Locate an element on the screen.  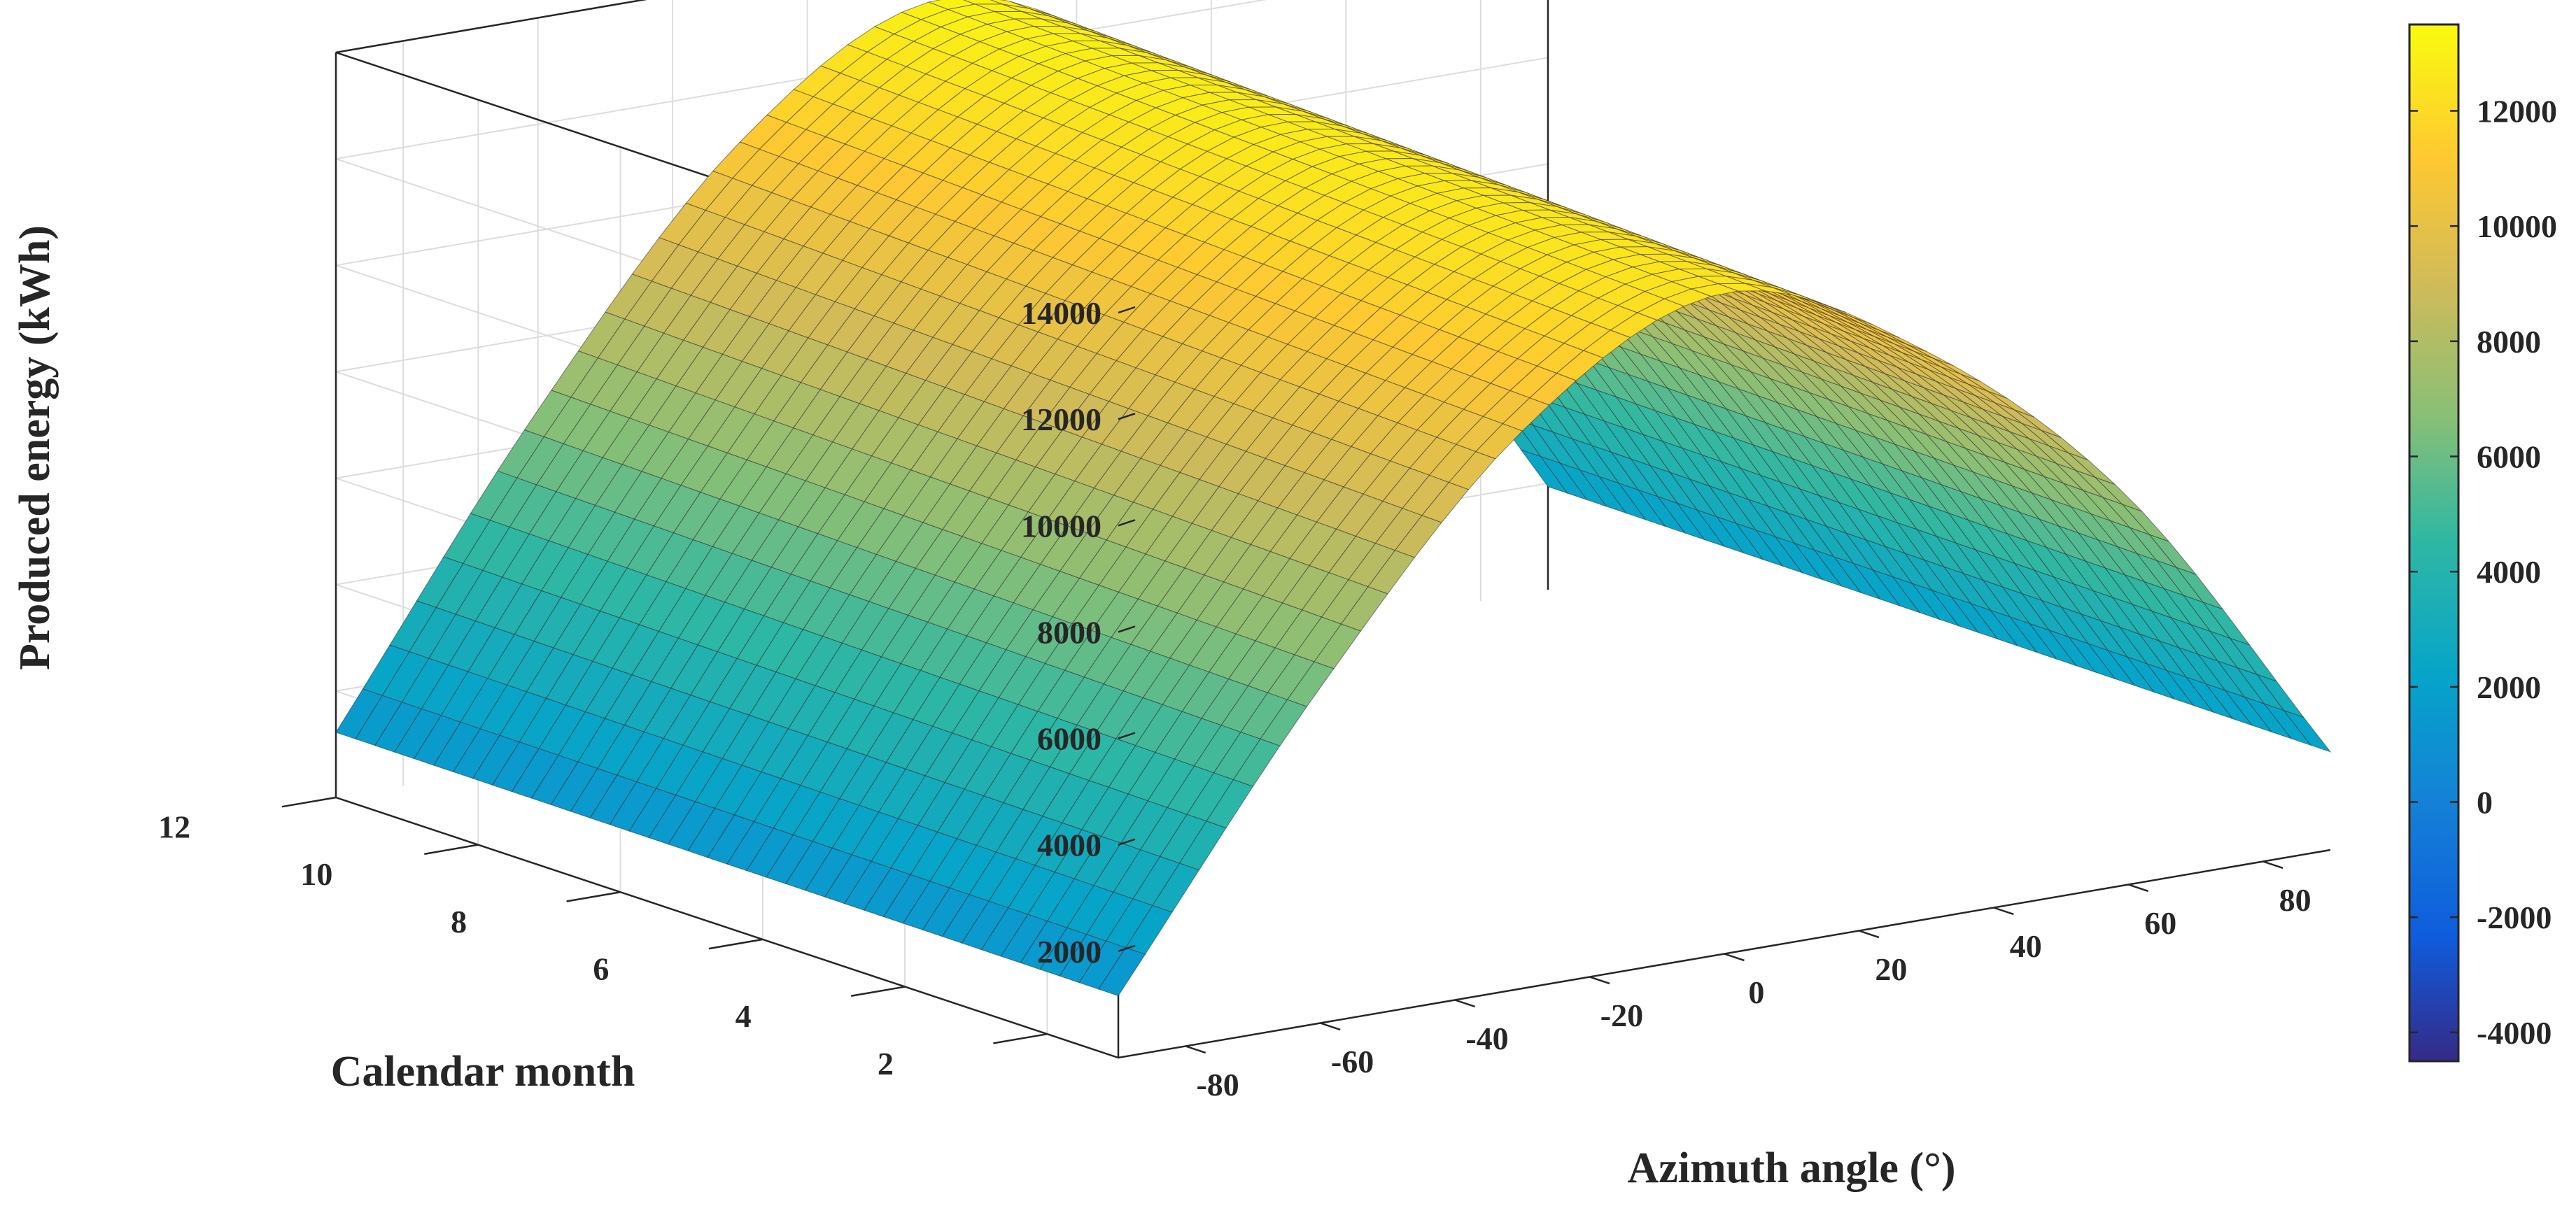
colorbar-tick-label: 8000 is located at coordinates (2509, 342).